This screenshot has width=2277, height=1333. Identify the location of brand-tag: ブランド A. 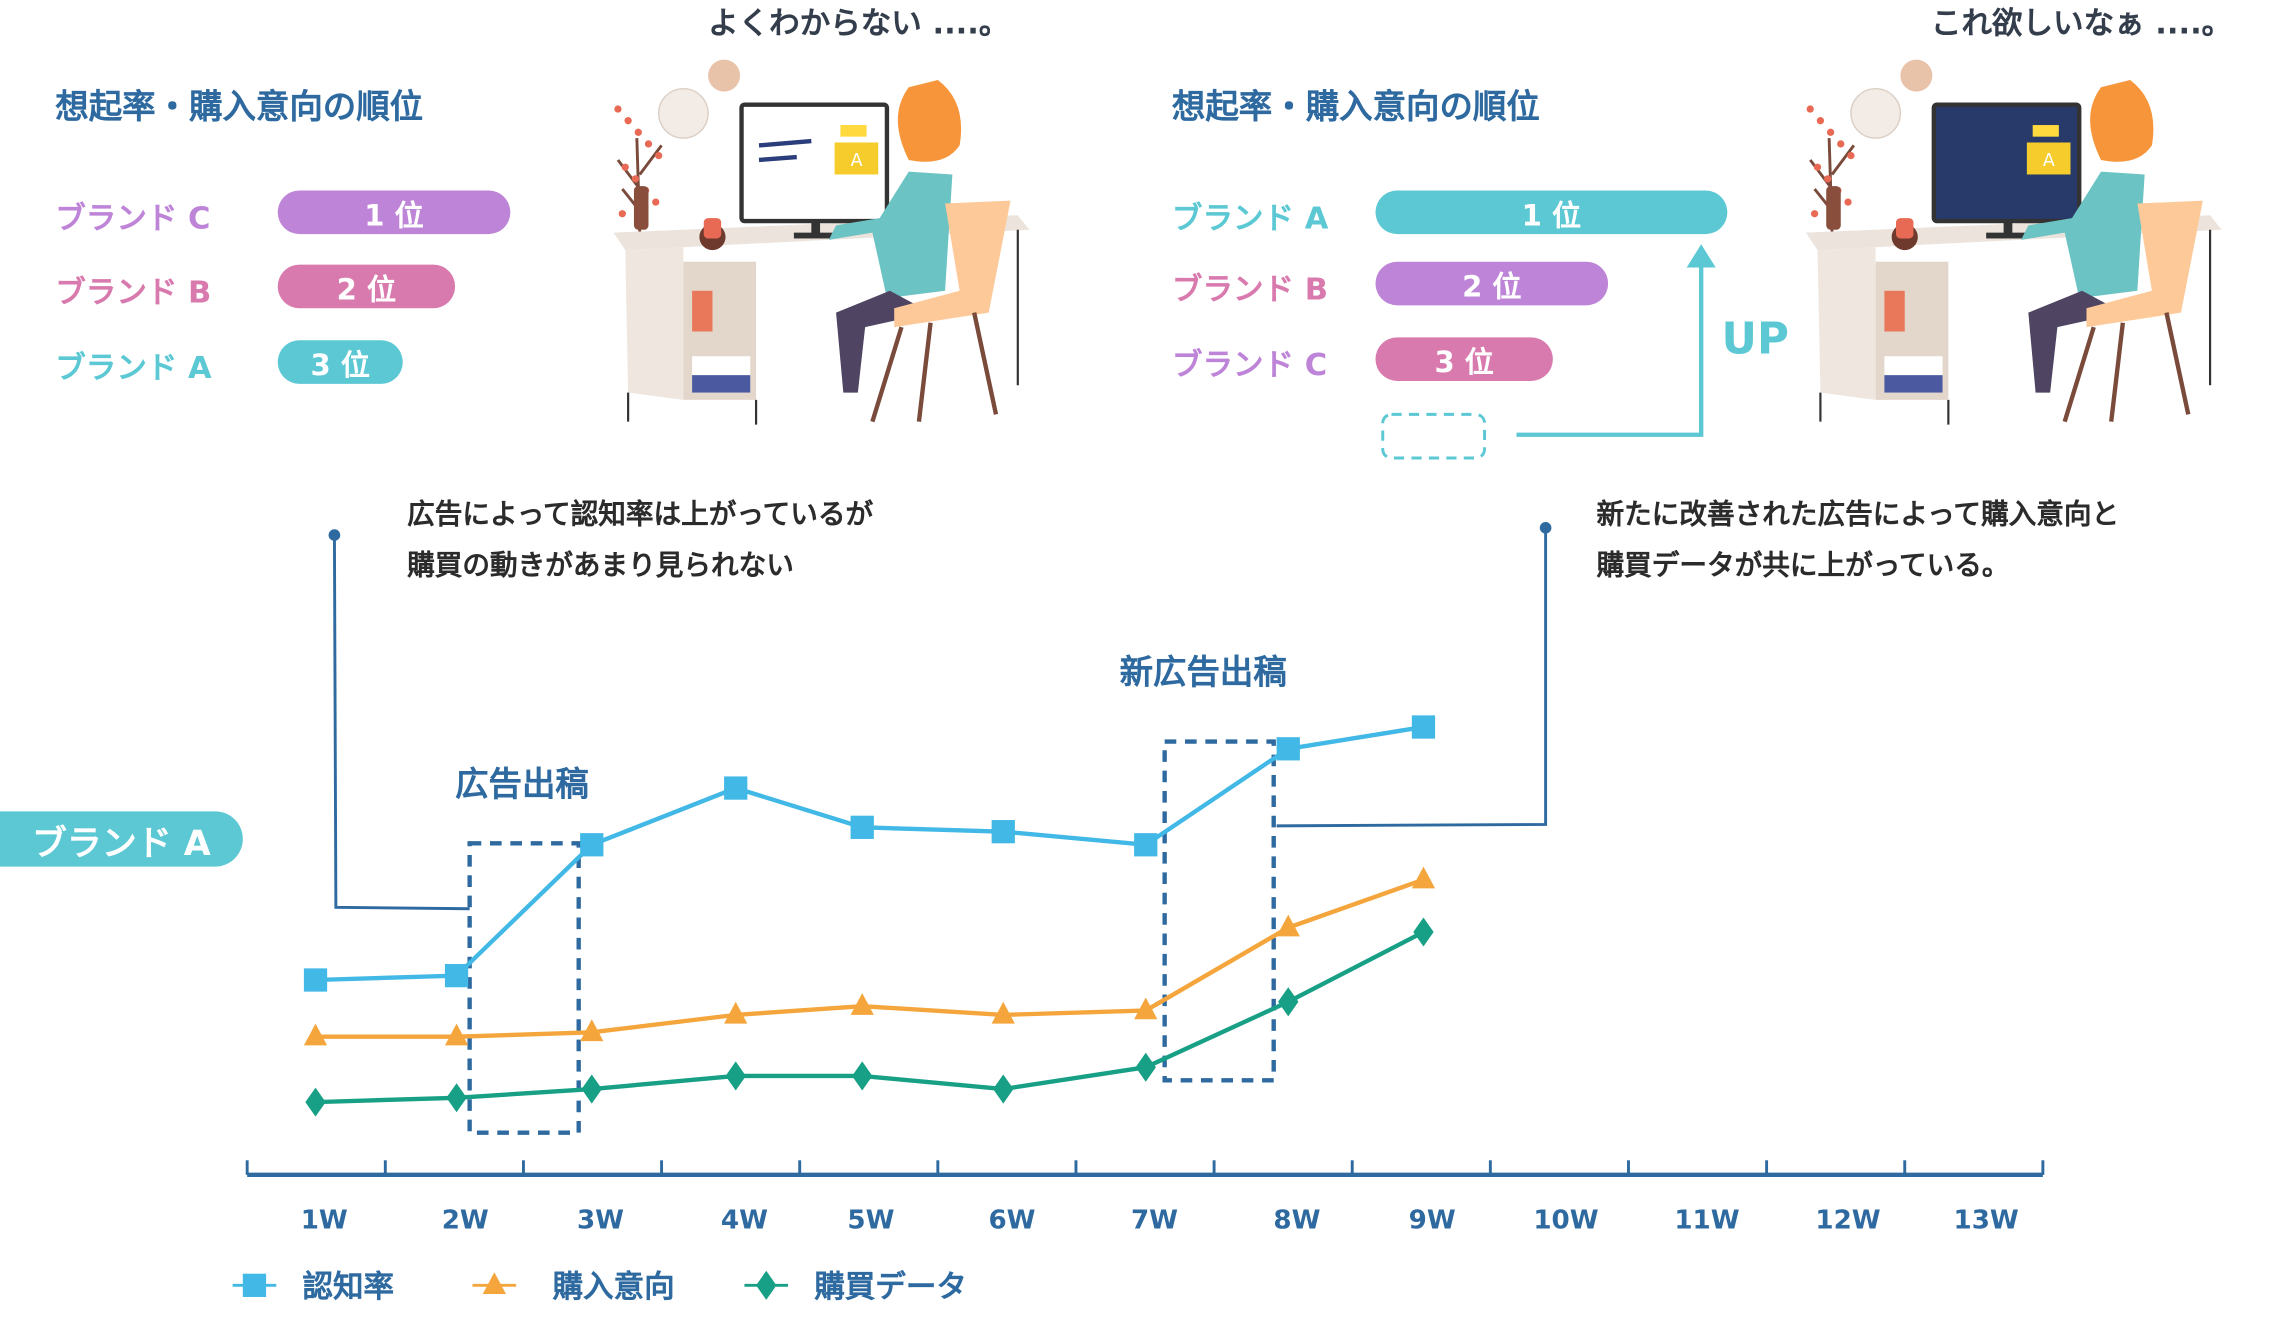
(121, 839).